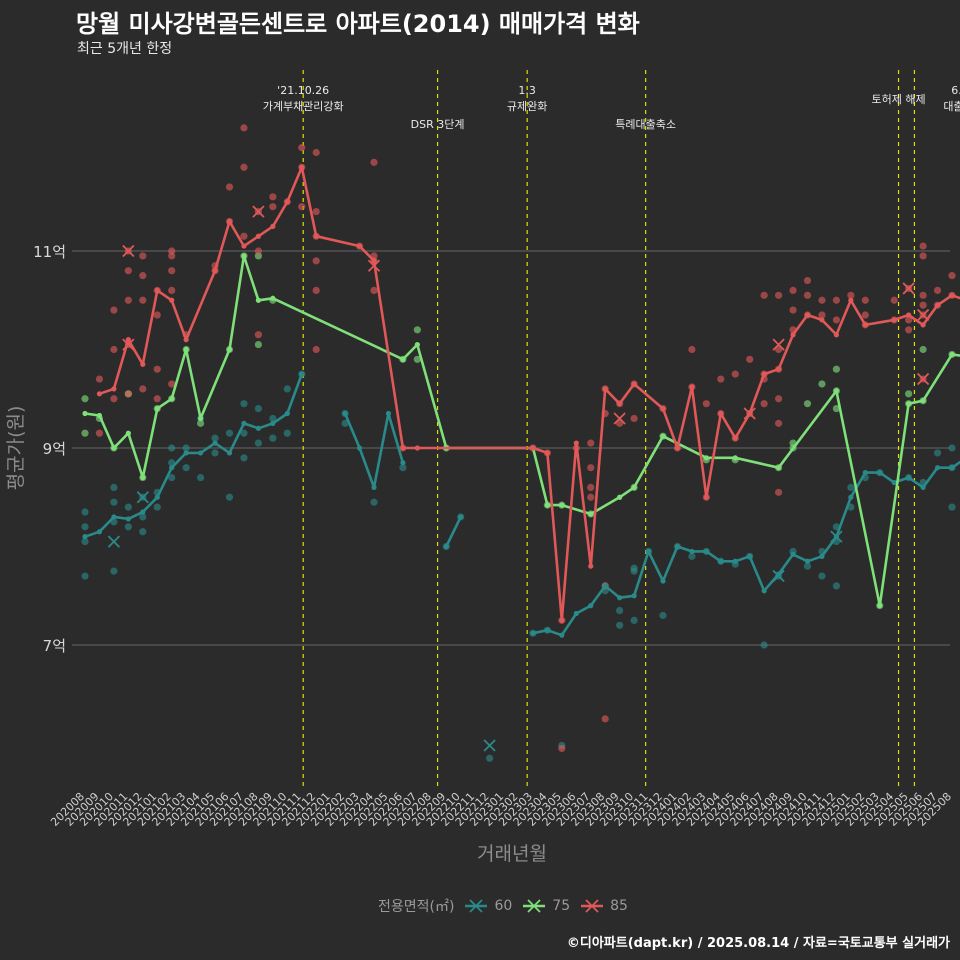 The image size is (960, 960). Describe the element at coordinates (619, 906) in the screenshot. I see `legend-label-85: 85` at that location.